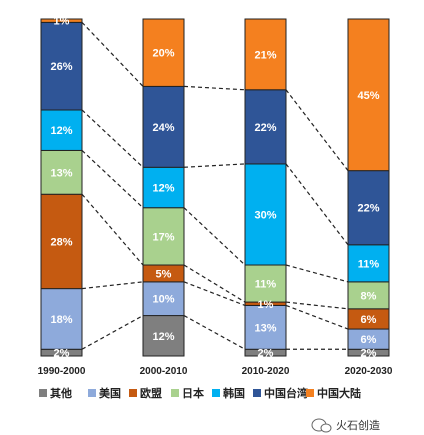 Image resolution: width=424 pixels, height=435 pixels. I want to click on data-label: 5%, so click(164, 274).